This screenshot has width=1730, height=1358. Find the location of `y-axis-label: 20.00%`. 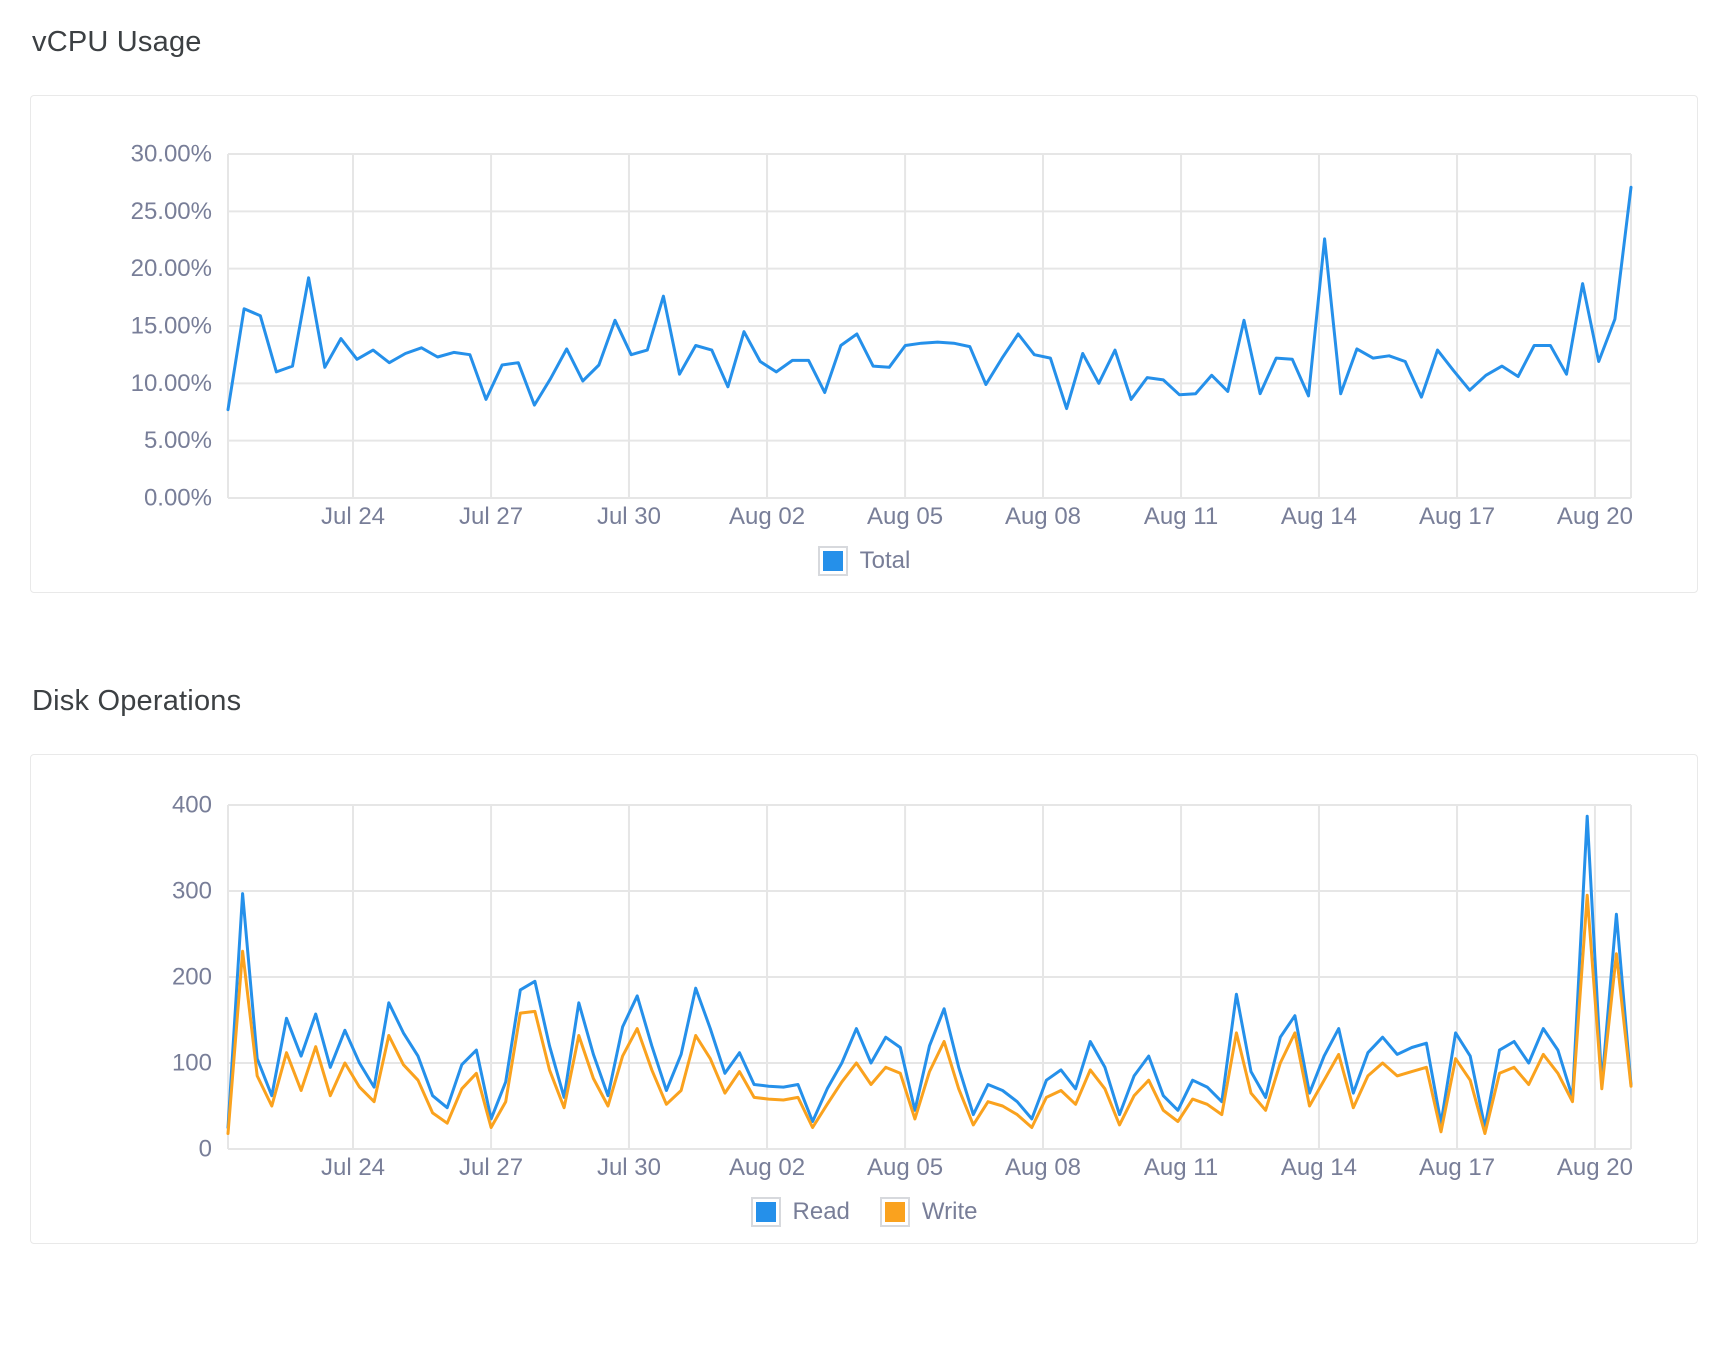

y-axis-label: 20.00% is located at coordinates (171, 268).